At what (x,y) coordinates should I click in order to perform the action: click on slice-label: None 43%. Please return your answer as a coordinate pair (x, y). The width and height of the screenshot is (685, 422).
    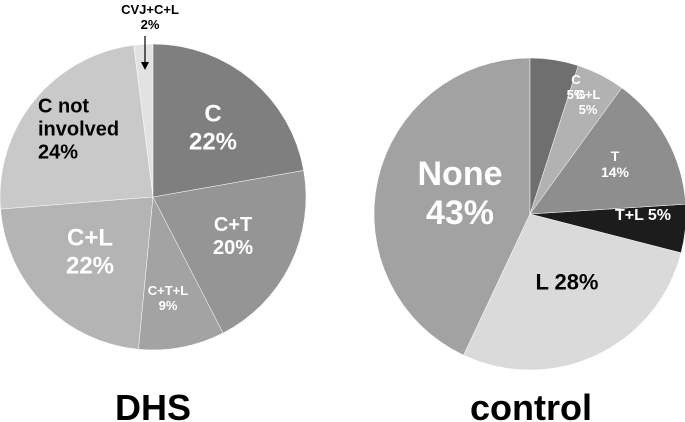
    Looking at the image, I should click on (460, 194).